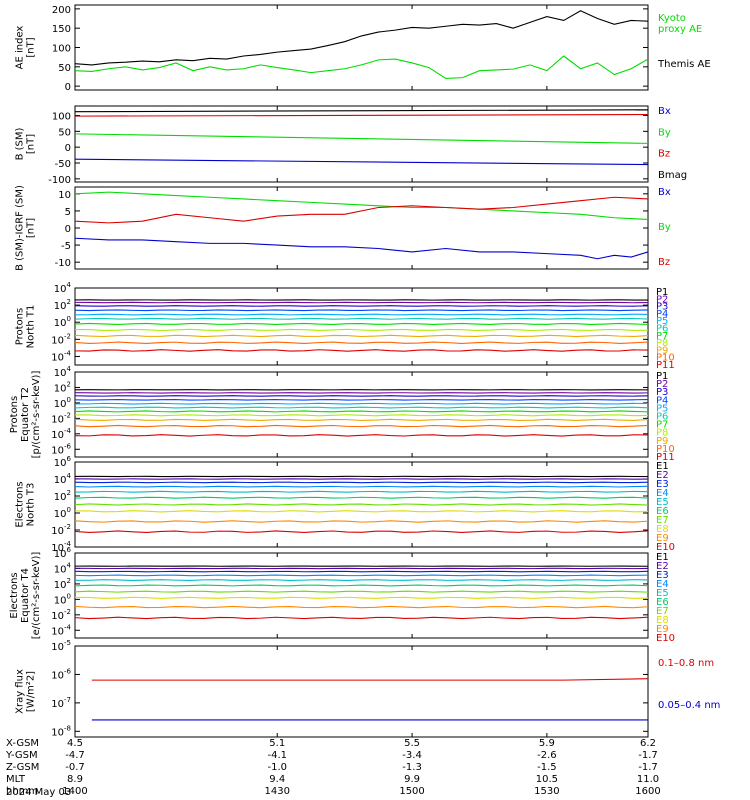 Image resolution: width=750 pixels, height=800 pixels. I want to click on legend-label: P8, so click(662, 433).